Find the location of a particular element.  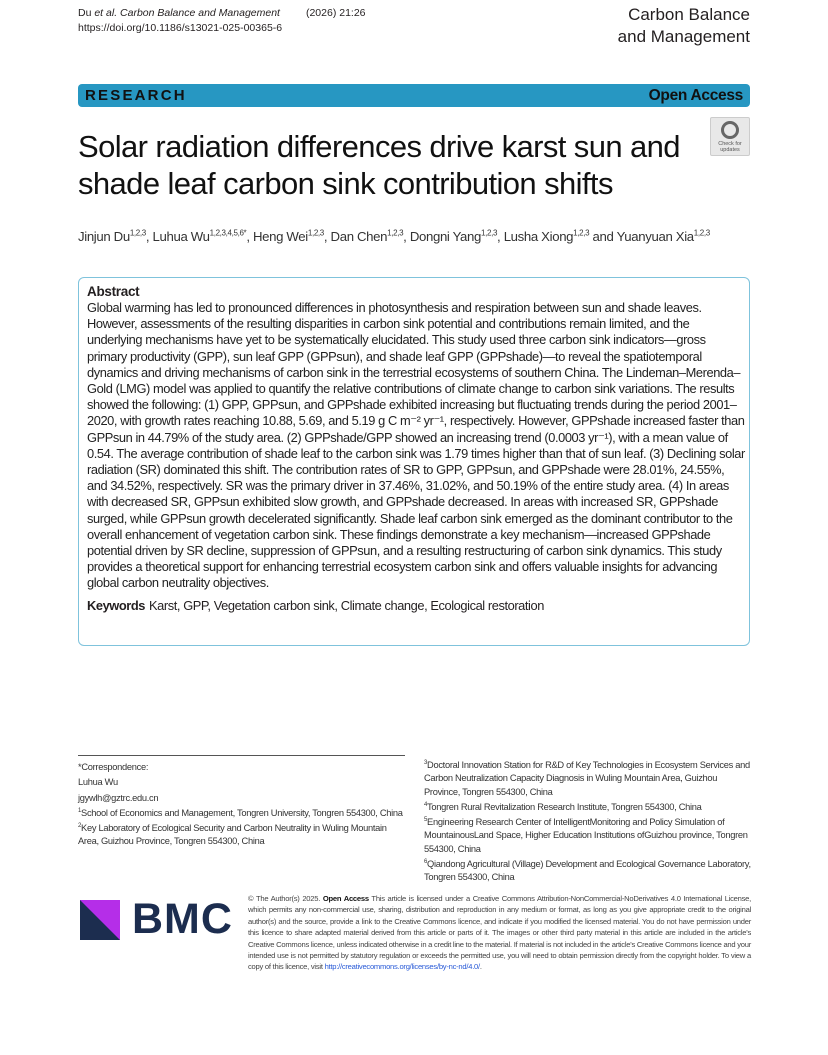

bmc-logo-icon is located at coordinates (100, 919).